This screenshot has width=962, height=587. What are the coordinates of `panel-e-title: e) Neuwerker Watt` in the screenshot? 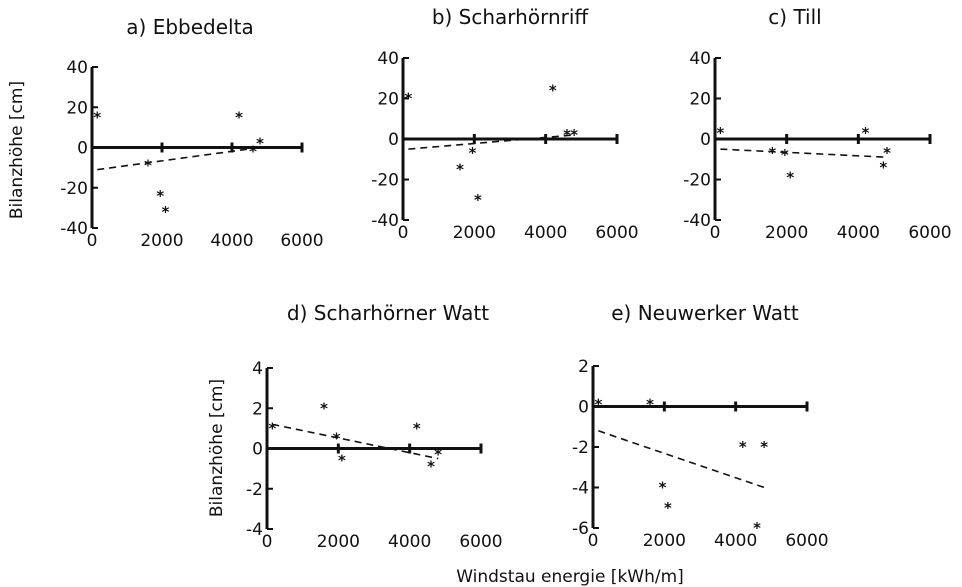 It's located at (705, 313).